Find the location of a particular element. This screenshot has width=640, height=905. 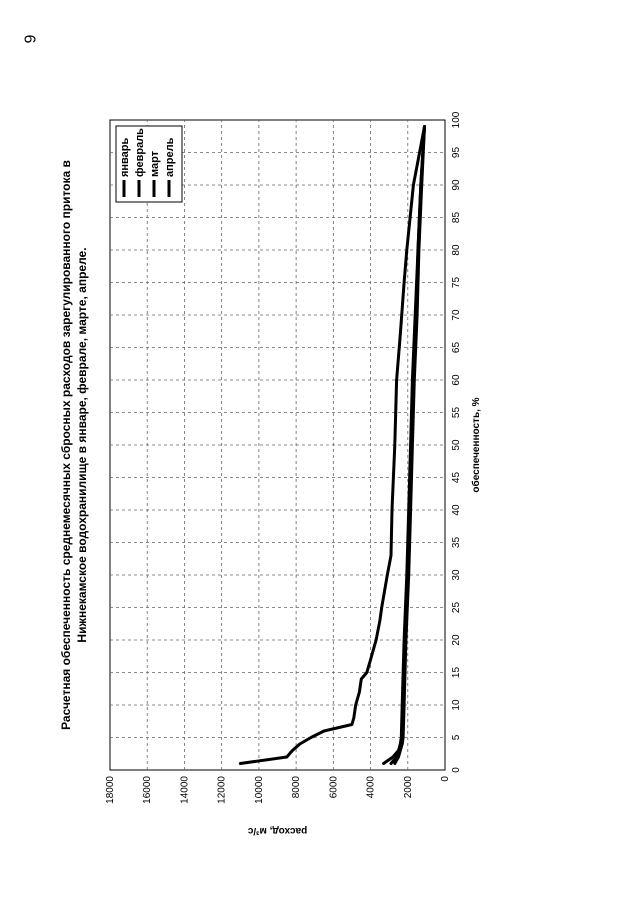

x-tick-label: 45 is located at coordinates (456, 478).